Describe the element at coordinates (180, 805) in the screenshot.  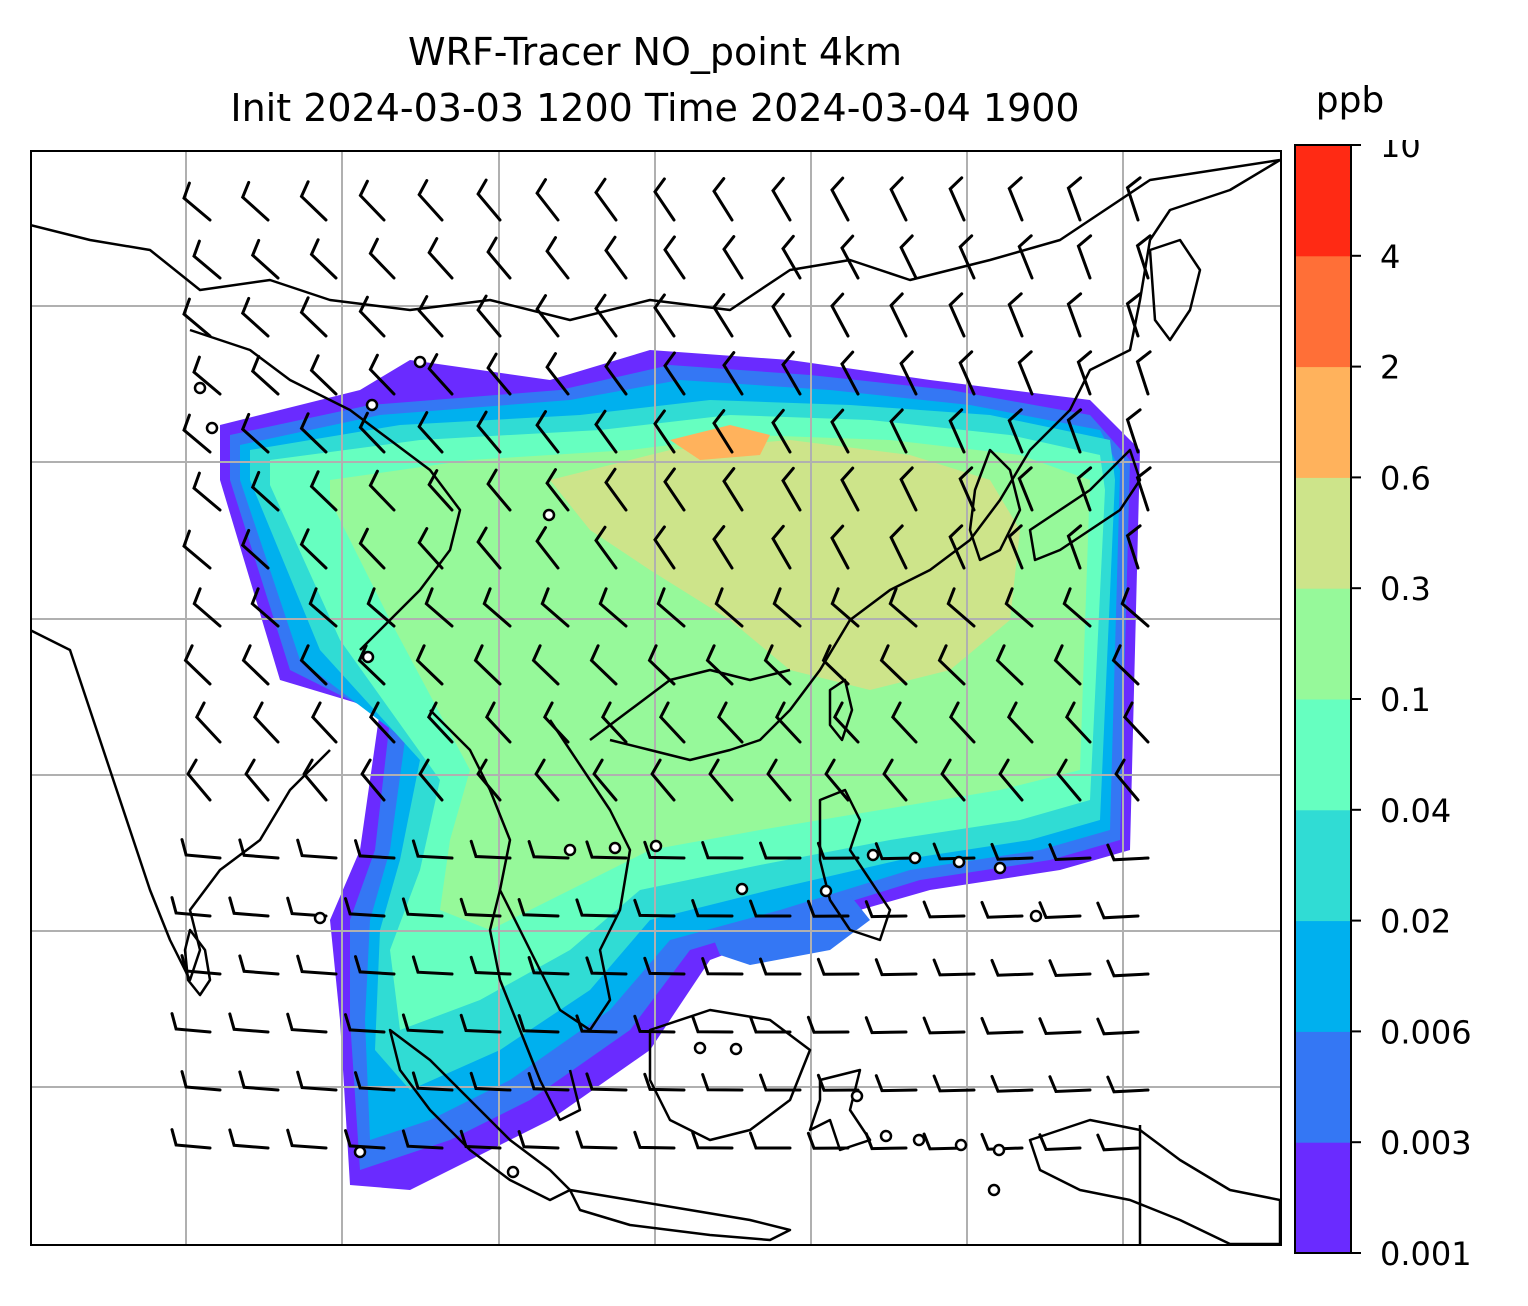
I see `india-coast` at that location.